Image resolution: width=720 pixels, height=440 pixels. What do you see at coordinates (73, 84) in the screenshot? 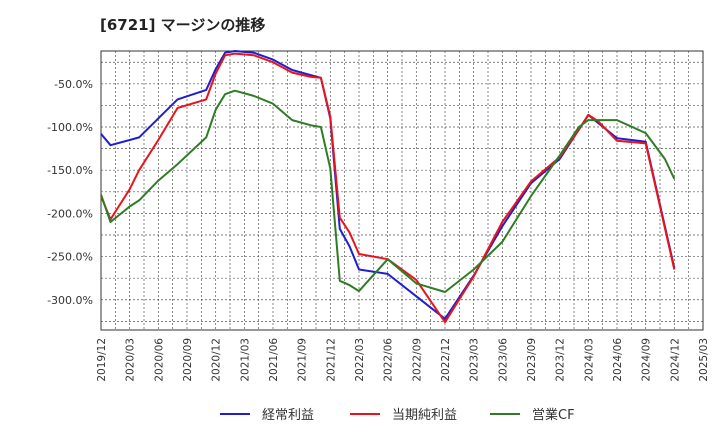
I see `y-tick-label: -50.0%` at bounding box center [73, 84].